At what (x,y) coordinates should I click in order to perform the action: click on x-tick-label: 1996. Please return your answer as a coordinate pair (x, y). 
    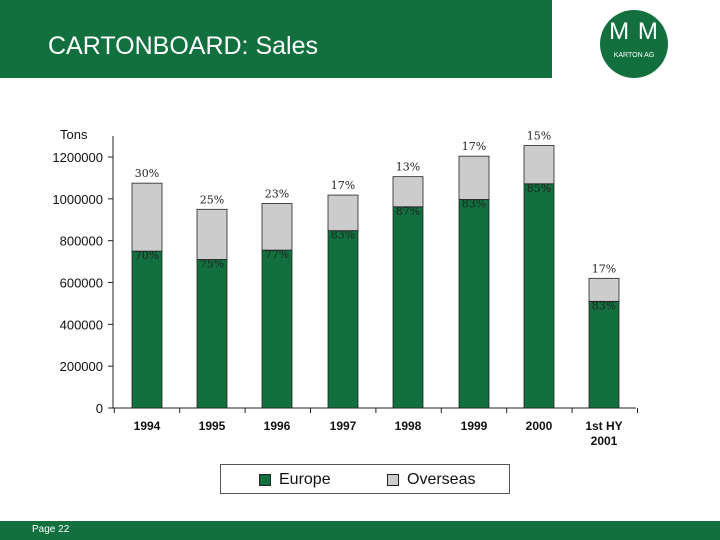
    Looking at the image, I should click on (277, 426).